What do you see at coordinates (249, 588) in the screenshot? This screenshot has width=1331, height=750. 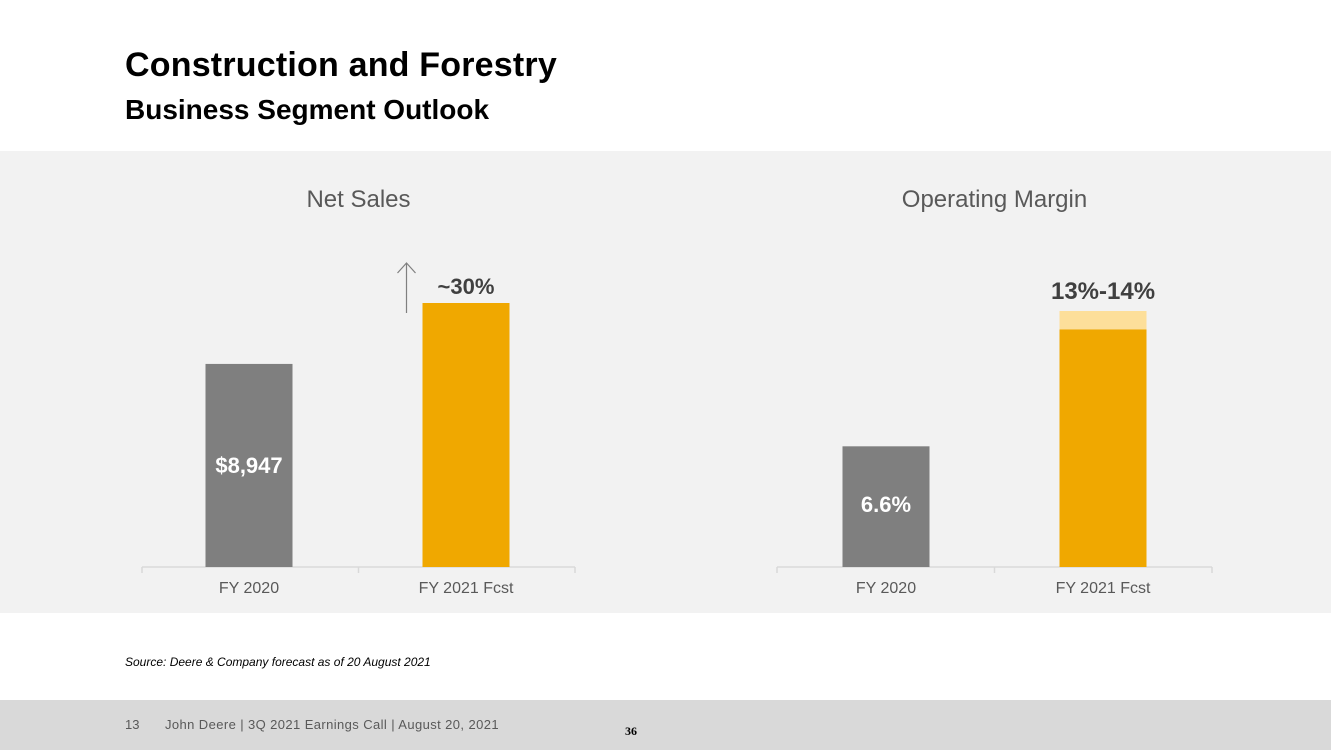 I see `net-sales-category-label-0: FY 2020` at bounding box center [249, 588].